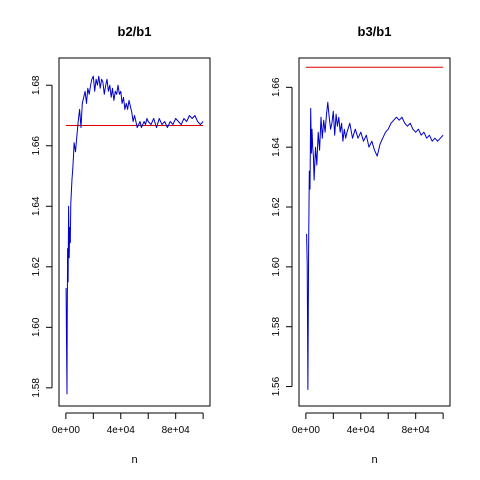 The image size is (480, 480). I want to click on y-tick-label: 1.56, so click(276, 386).